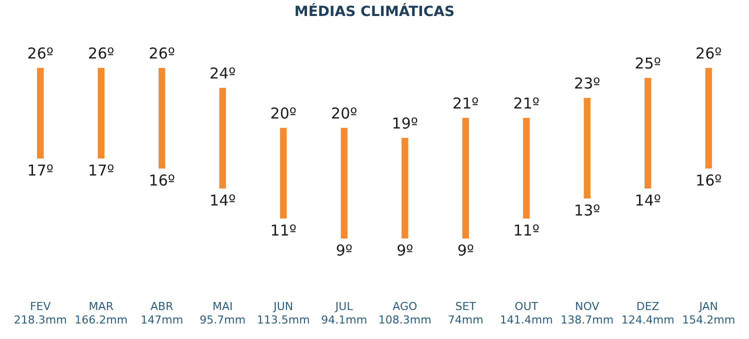 The image size is (749, 339). Describe the element at coordinates (405, 313) in the screenshot. I see `x-tick-label: AGO 108.3mm` at that location.